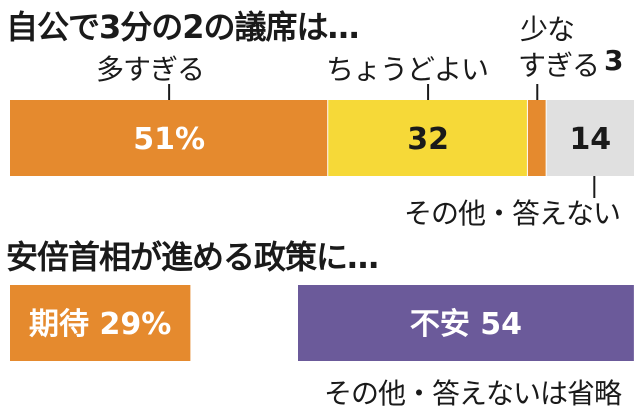  Describe the element at coordinates (559, 65) in the screenshot. I see `label-too-few-line2: すぎる` at that location.